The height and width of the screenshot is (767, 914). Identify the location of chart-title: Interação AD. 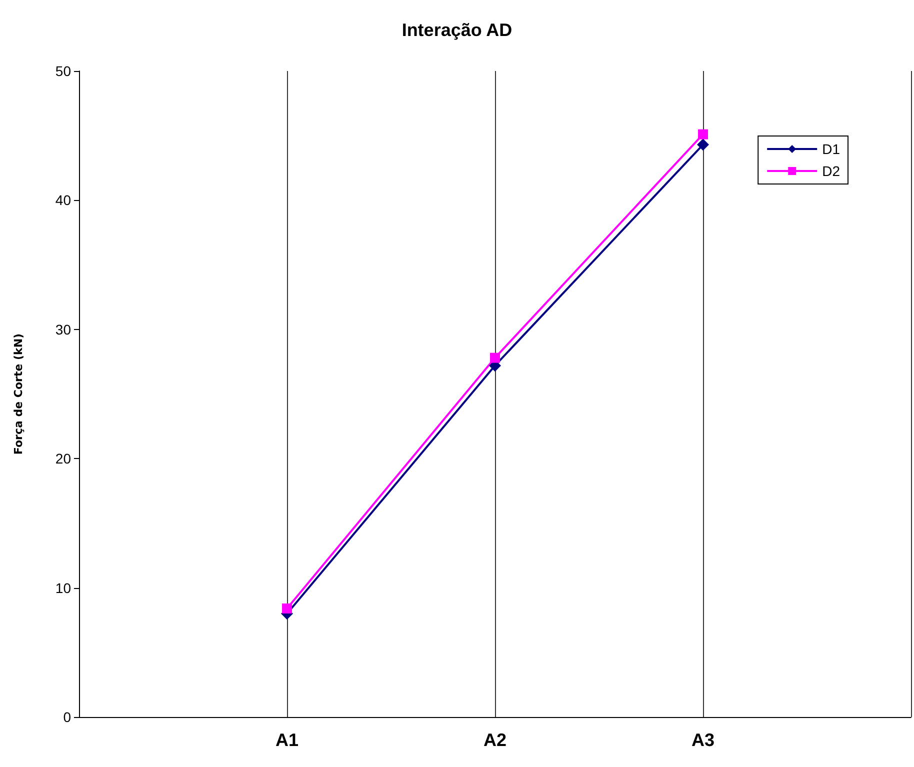
(457, 30).